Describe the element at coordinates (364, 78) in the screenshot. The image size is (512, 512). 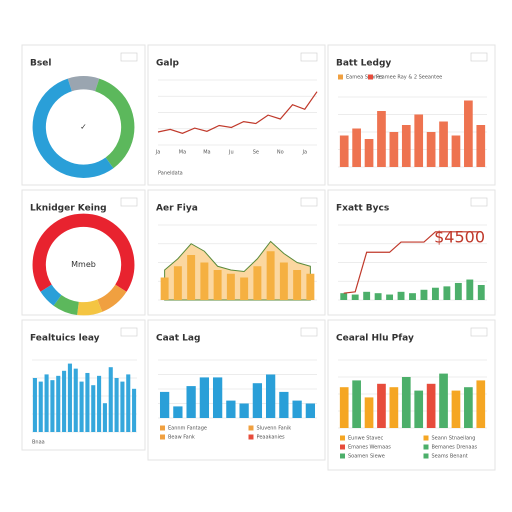
I see `legend-label: Eamea Seanes` at that location.